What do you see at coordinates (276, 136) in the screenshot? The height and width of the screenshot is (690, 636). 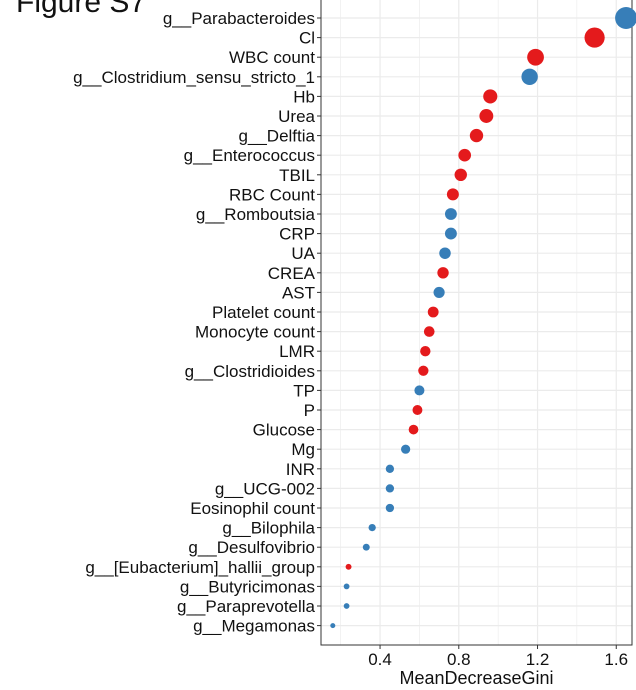 I see `y-tick-label: g__Delftia` at bounding box center [276, 136].